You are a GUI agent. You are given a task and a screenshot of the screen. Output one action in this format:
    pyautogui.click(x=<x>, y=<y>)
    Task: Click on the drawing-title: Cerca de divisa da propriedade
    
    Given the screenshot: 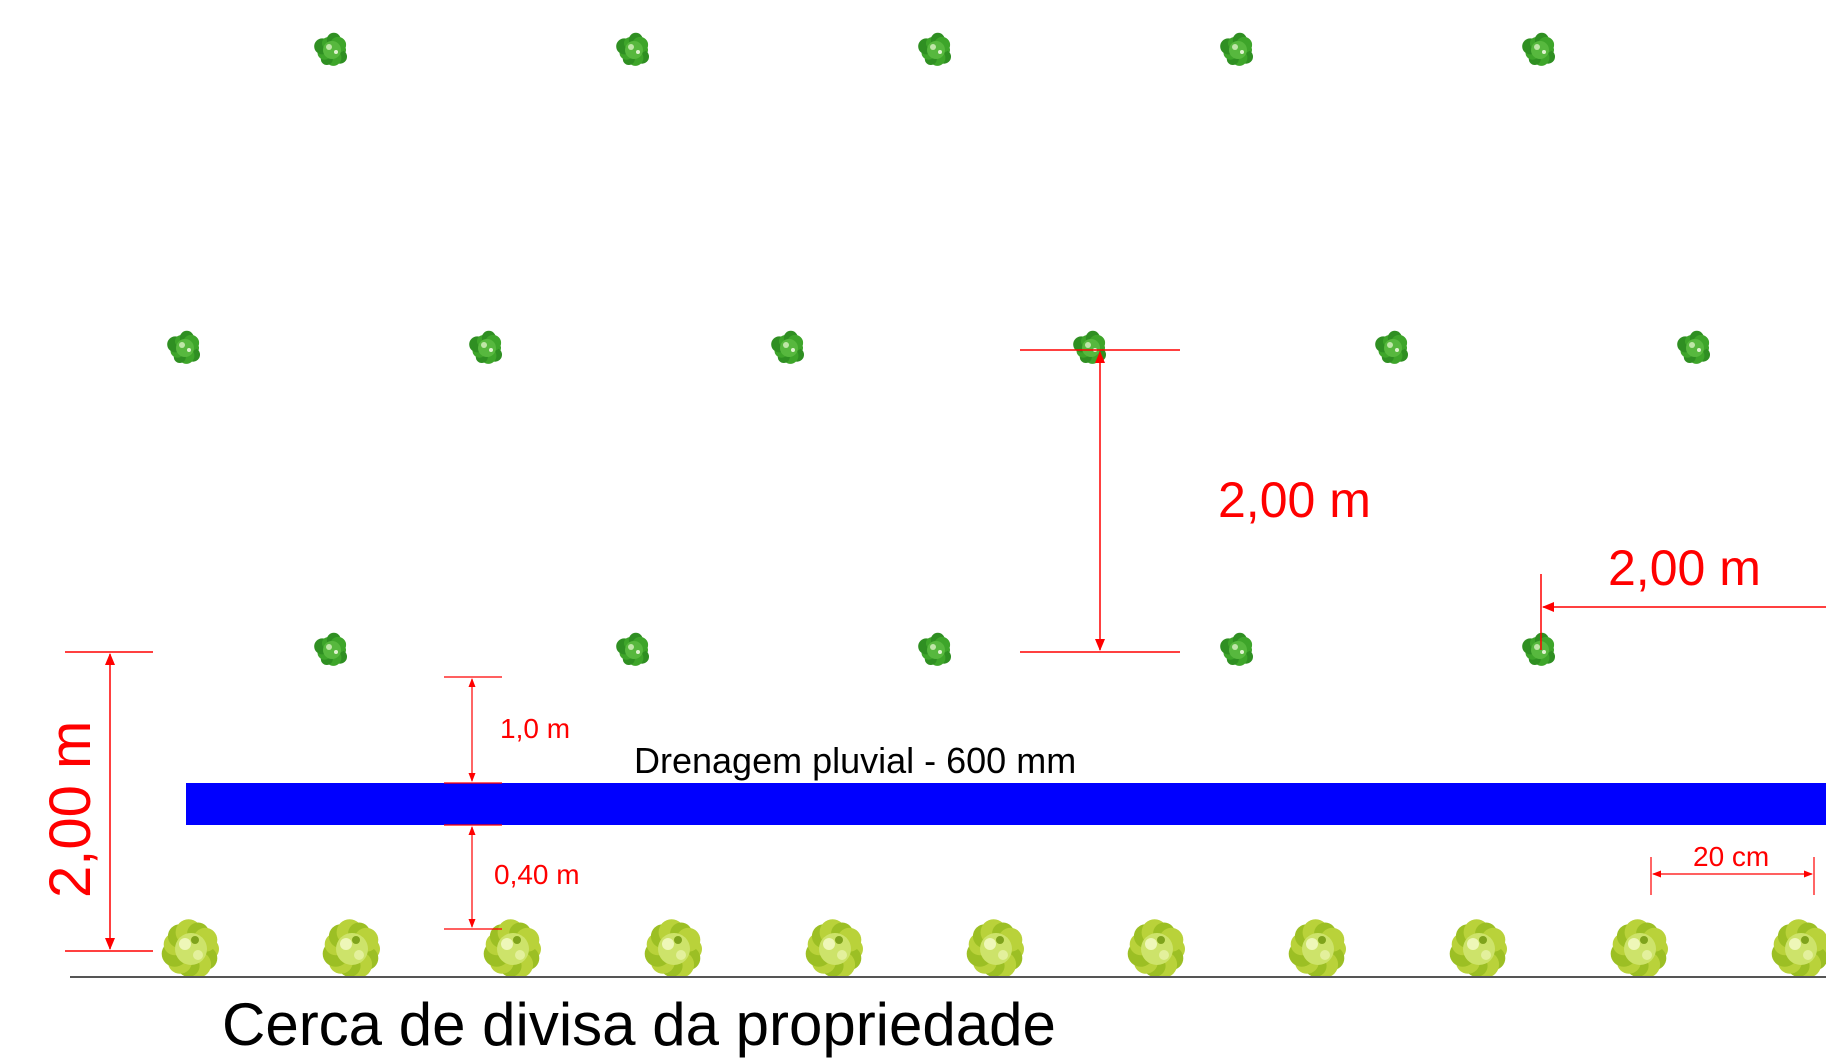 What is the action you would take?
    pyautogui.click(x=639, y=1024)
    